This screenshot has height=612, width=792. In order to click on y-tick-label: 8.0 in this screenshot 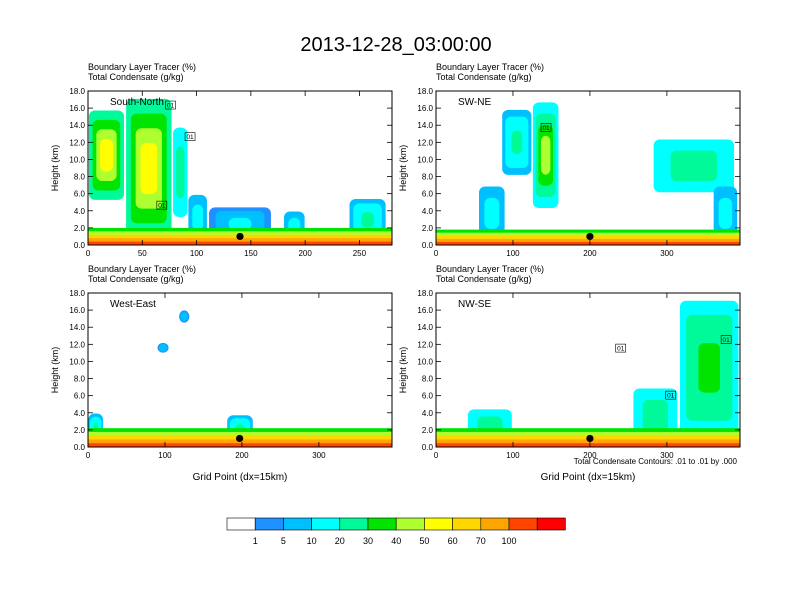, I will do `click(80, 177)`.